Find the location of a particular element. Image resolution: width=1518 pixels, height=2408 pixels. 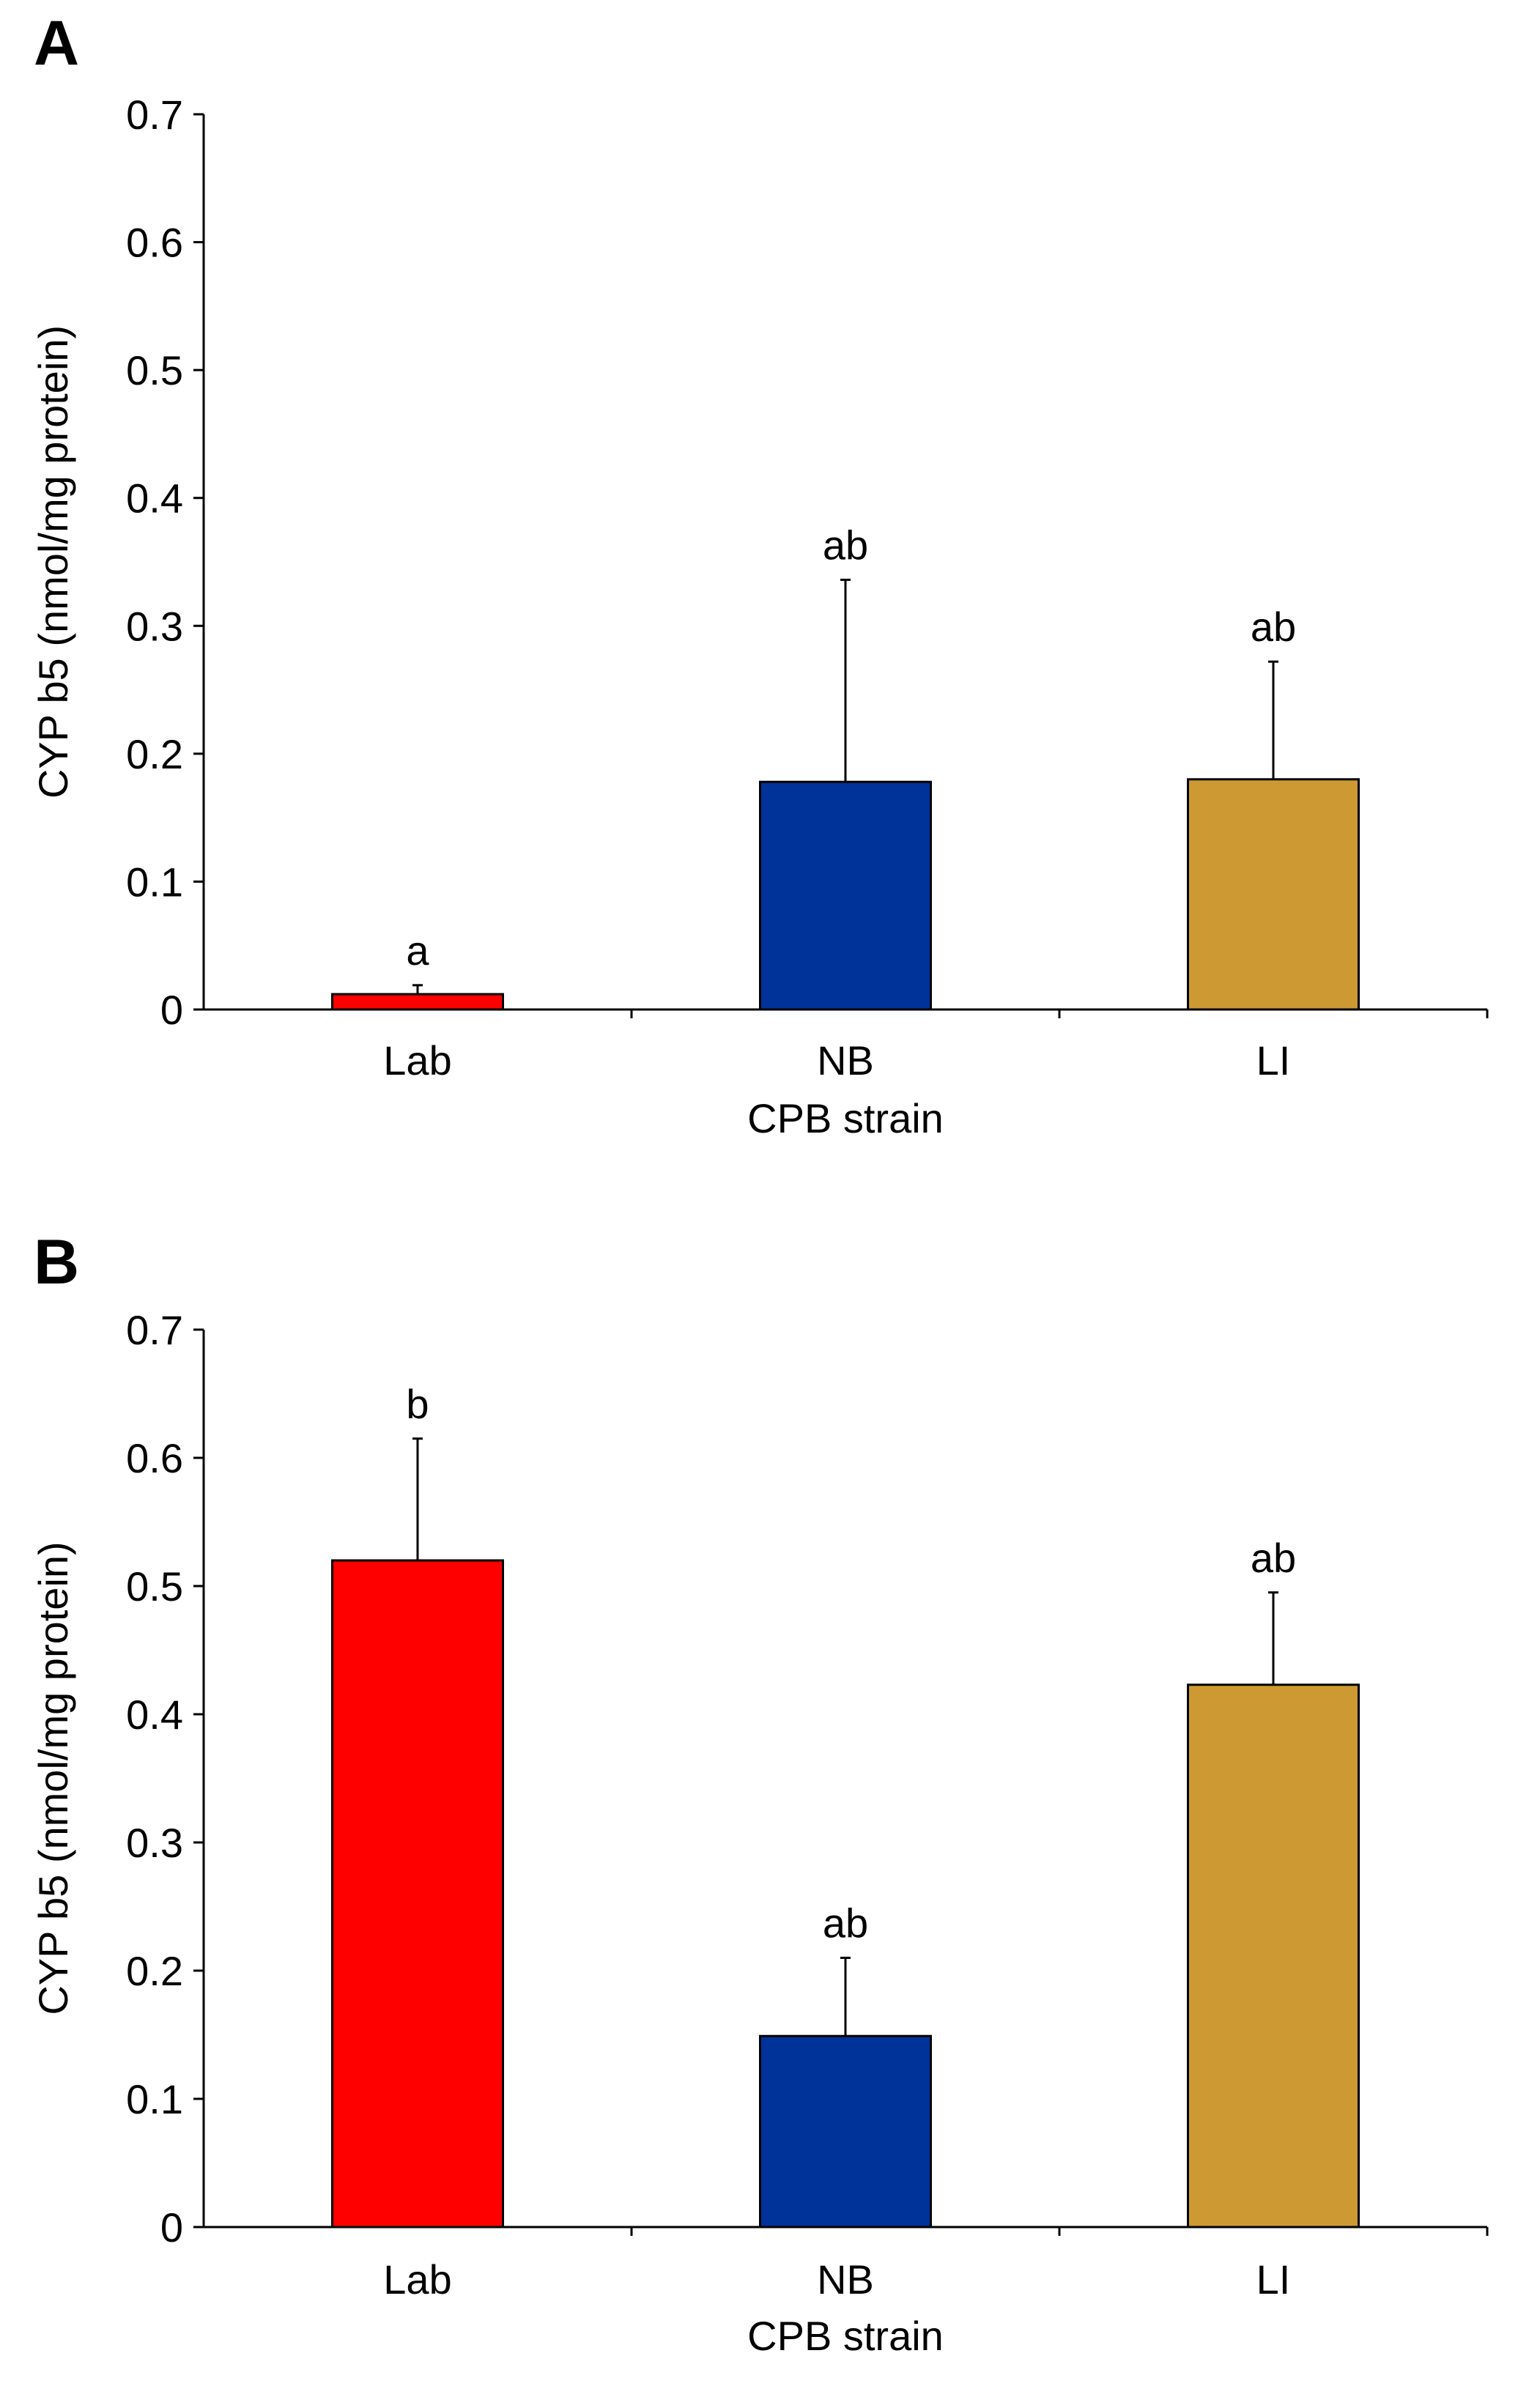

panel-letter: B is located at coordinates (56, 1262).